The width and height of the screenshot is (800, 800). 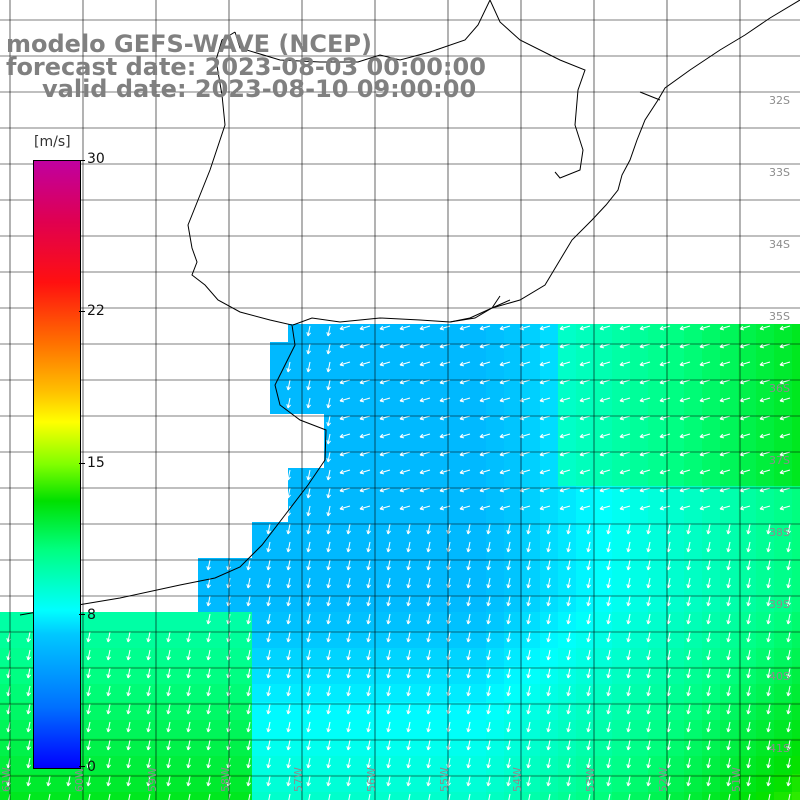 I want to click on colorbar-tick, so click(x=82, y=614).